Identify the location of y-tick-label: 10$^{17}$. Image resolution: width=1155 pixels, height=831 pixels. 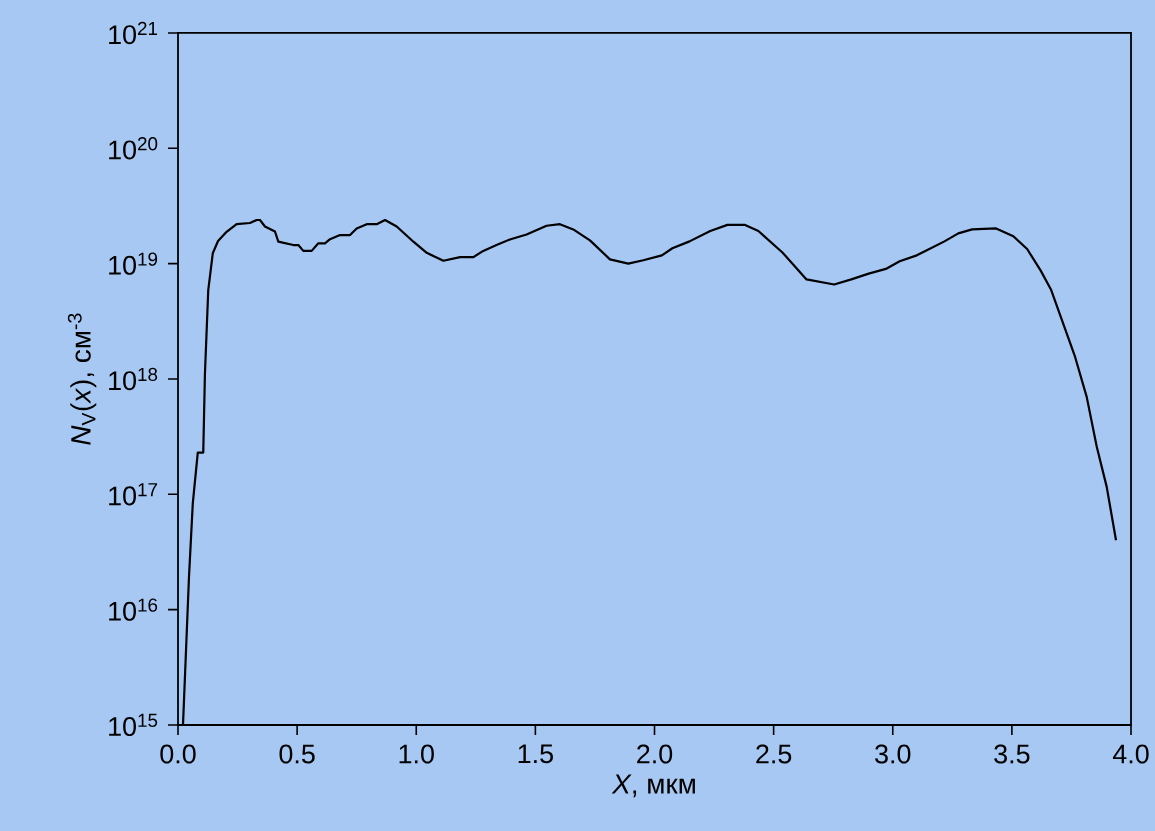
(133, 494).